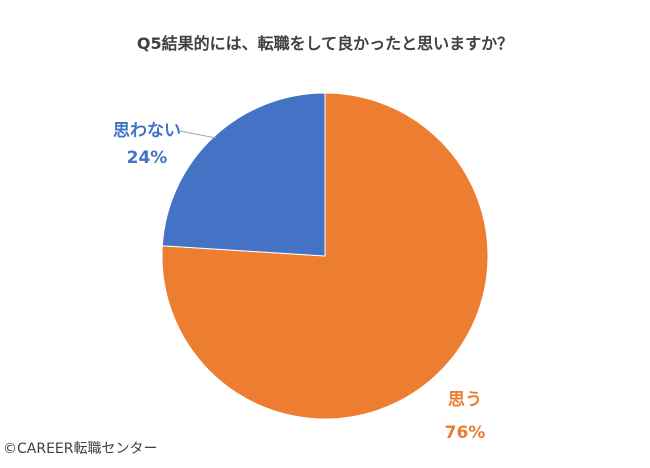 This screenshot has width=650, height=468. I want to click on copyright-text: ©CAREER転職センター, so click(80, 449).